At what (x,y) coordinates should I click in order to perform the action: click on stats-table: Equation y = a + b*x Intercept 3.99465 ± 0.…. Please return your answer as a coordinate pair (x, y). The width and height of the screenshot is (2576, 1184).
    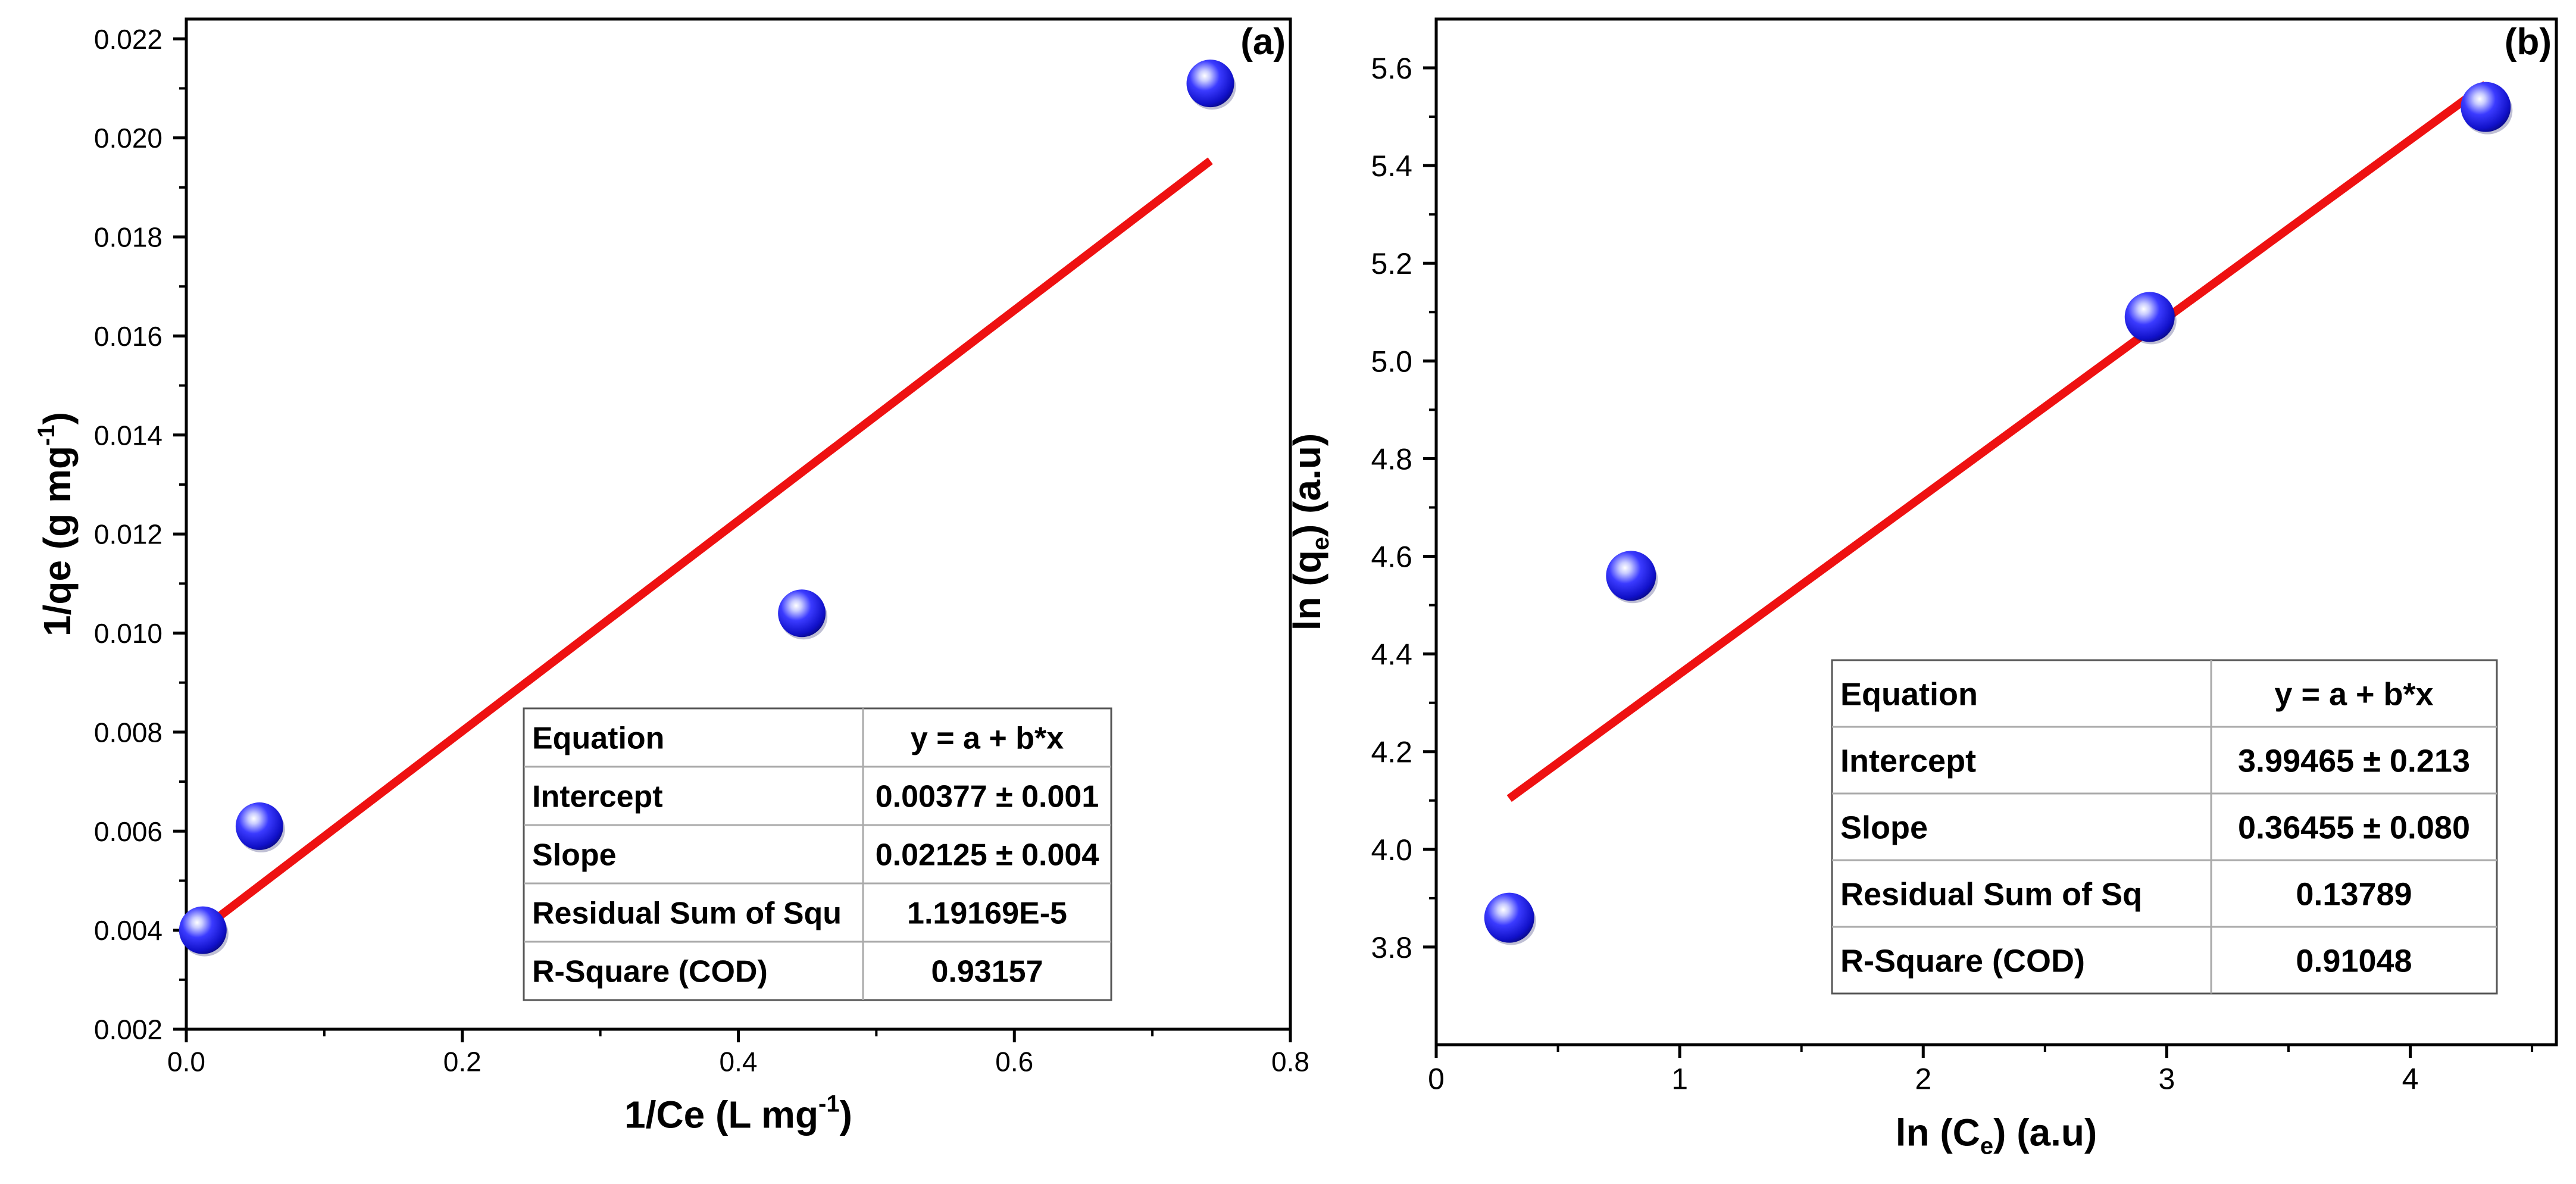
    Looking at the image, I should click on (2164, 827).